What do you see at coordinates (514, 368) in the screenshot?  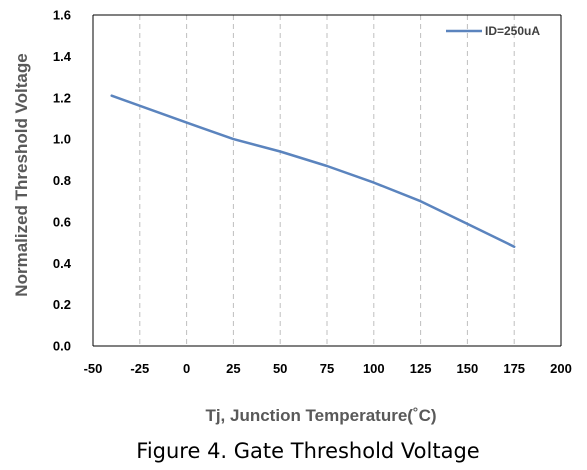 I see `x-tick-label: 175` at bounding box center [514, 368].